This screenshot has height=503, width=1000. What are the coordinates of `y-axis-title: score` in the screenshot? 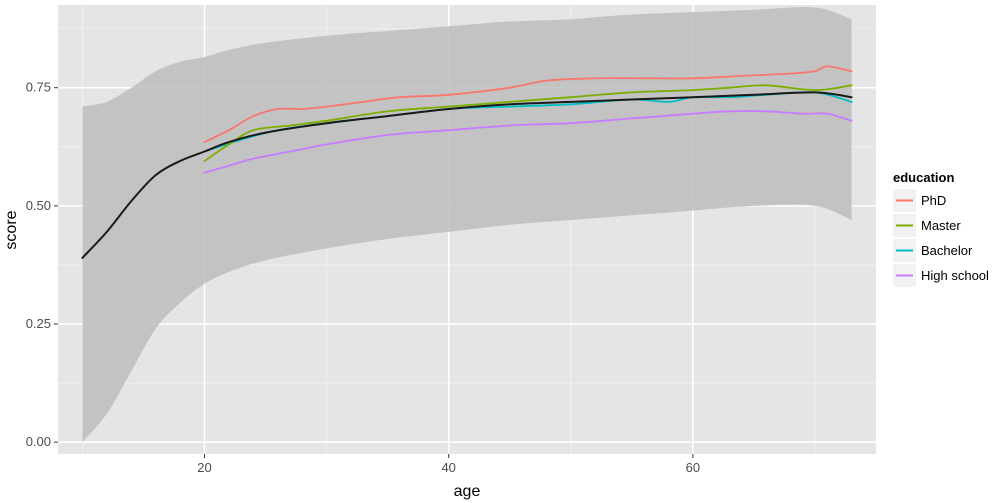 It's located at (11, 229).